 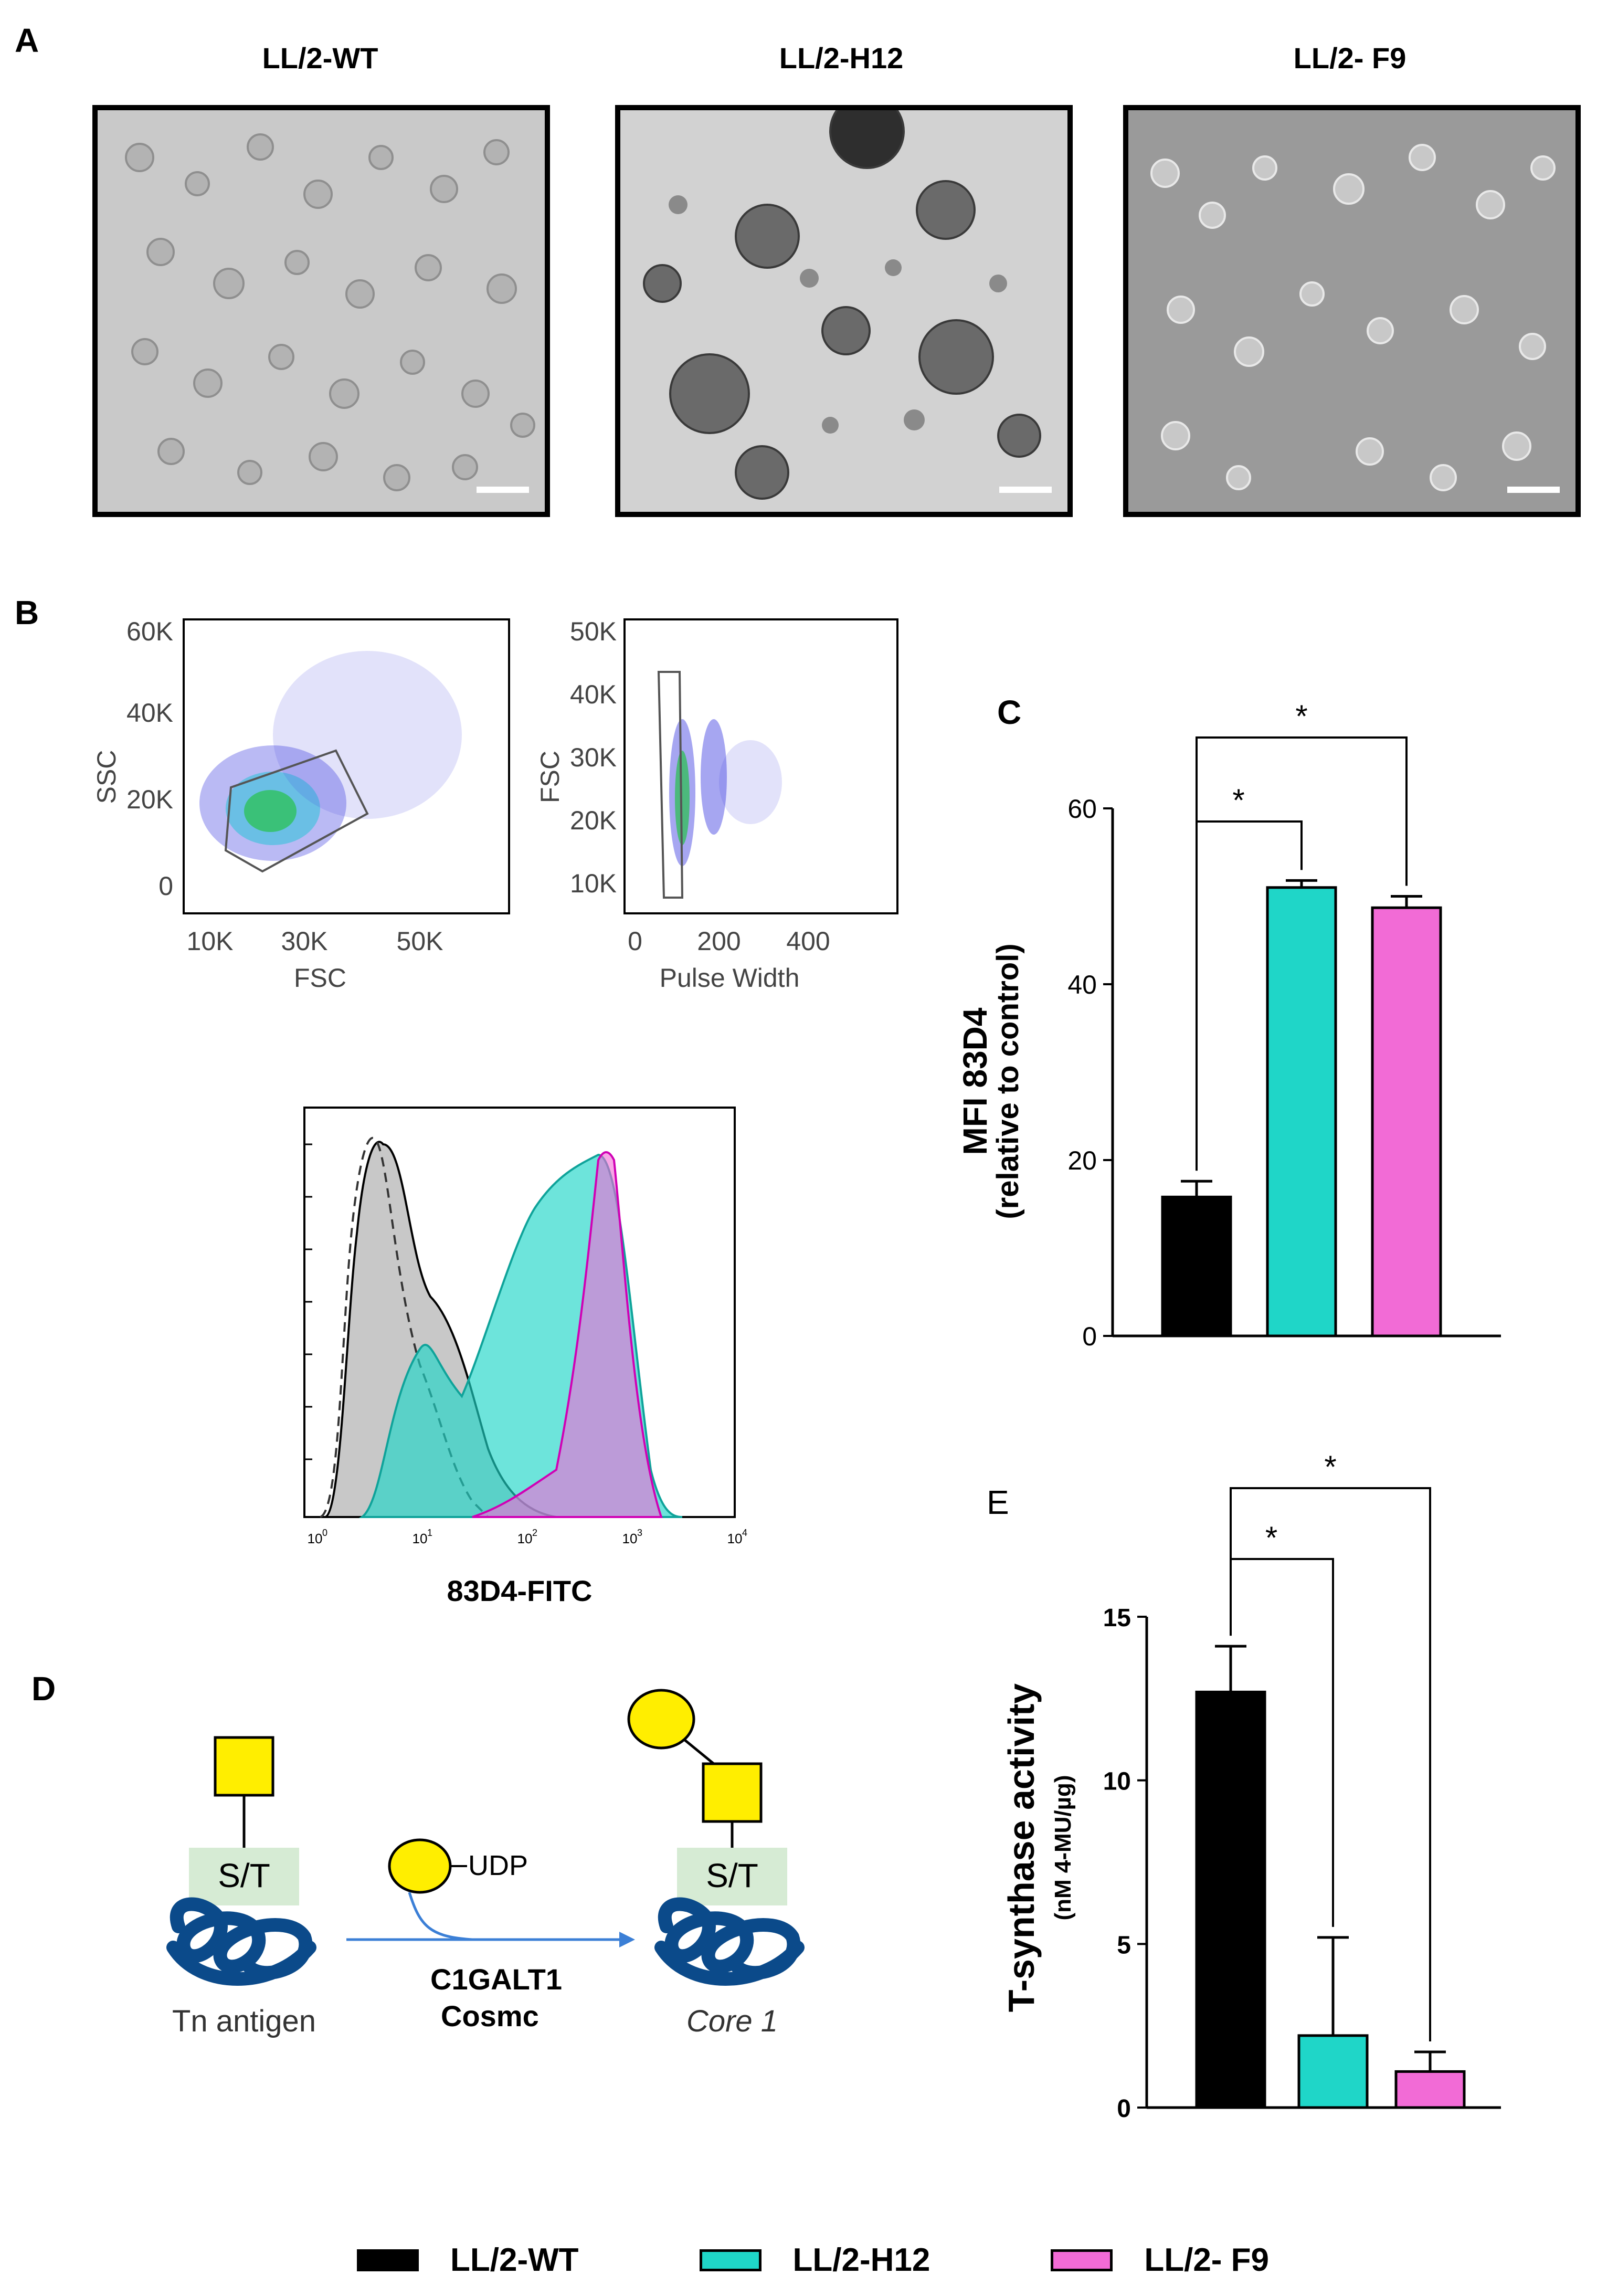 What do you see at coordinates (744, 1533) in the screenshot?
I see `xtick-exponent: 4` at bounding box center [744, 1533].